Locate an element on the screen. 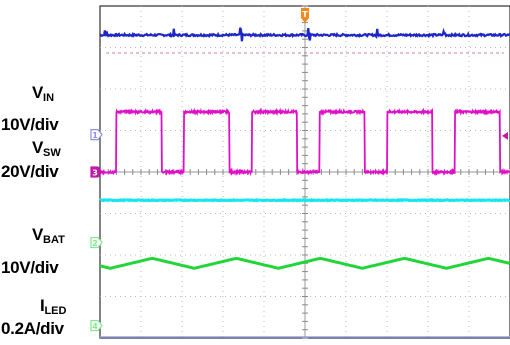 This screenshot has height=345, width=510. iled-label: ILED is located at coordinates (53, 307).